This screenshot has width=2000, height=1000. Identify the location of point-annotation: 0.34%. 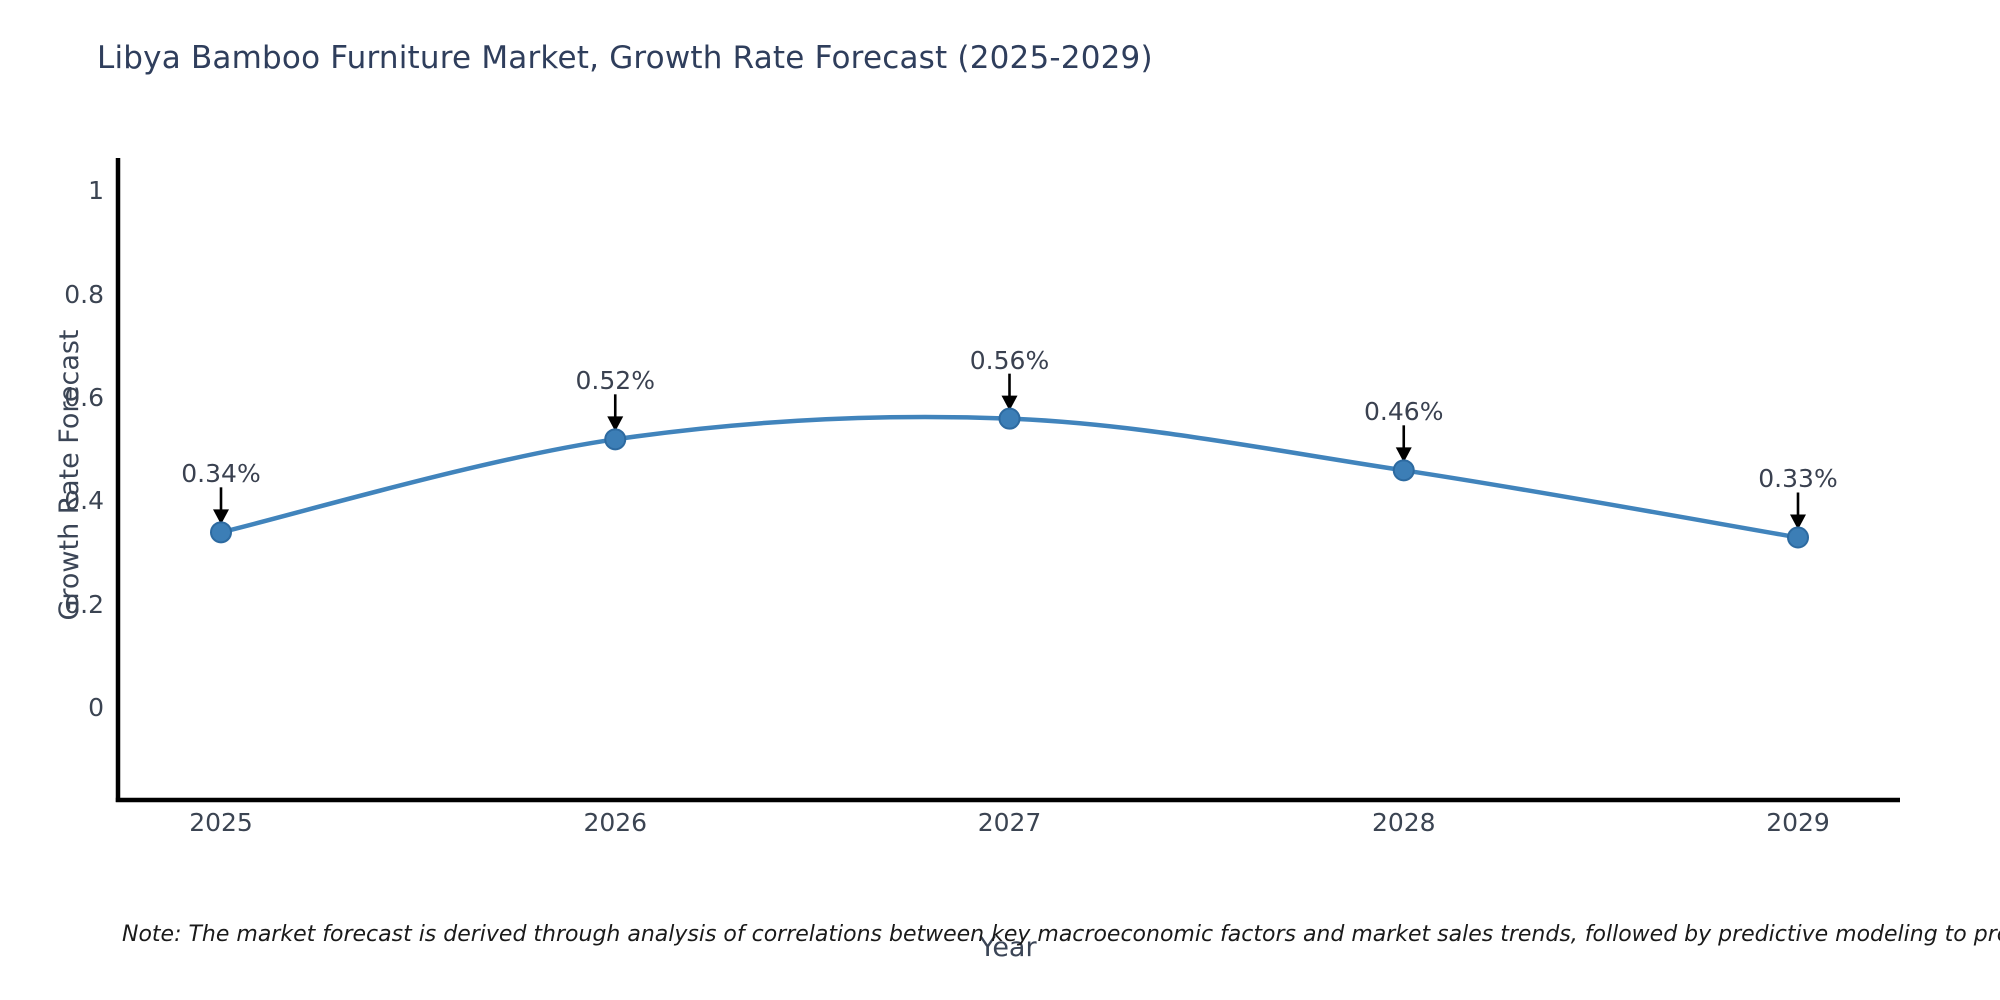
(221, 474).